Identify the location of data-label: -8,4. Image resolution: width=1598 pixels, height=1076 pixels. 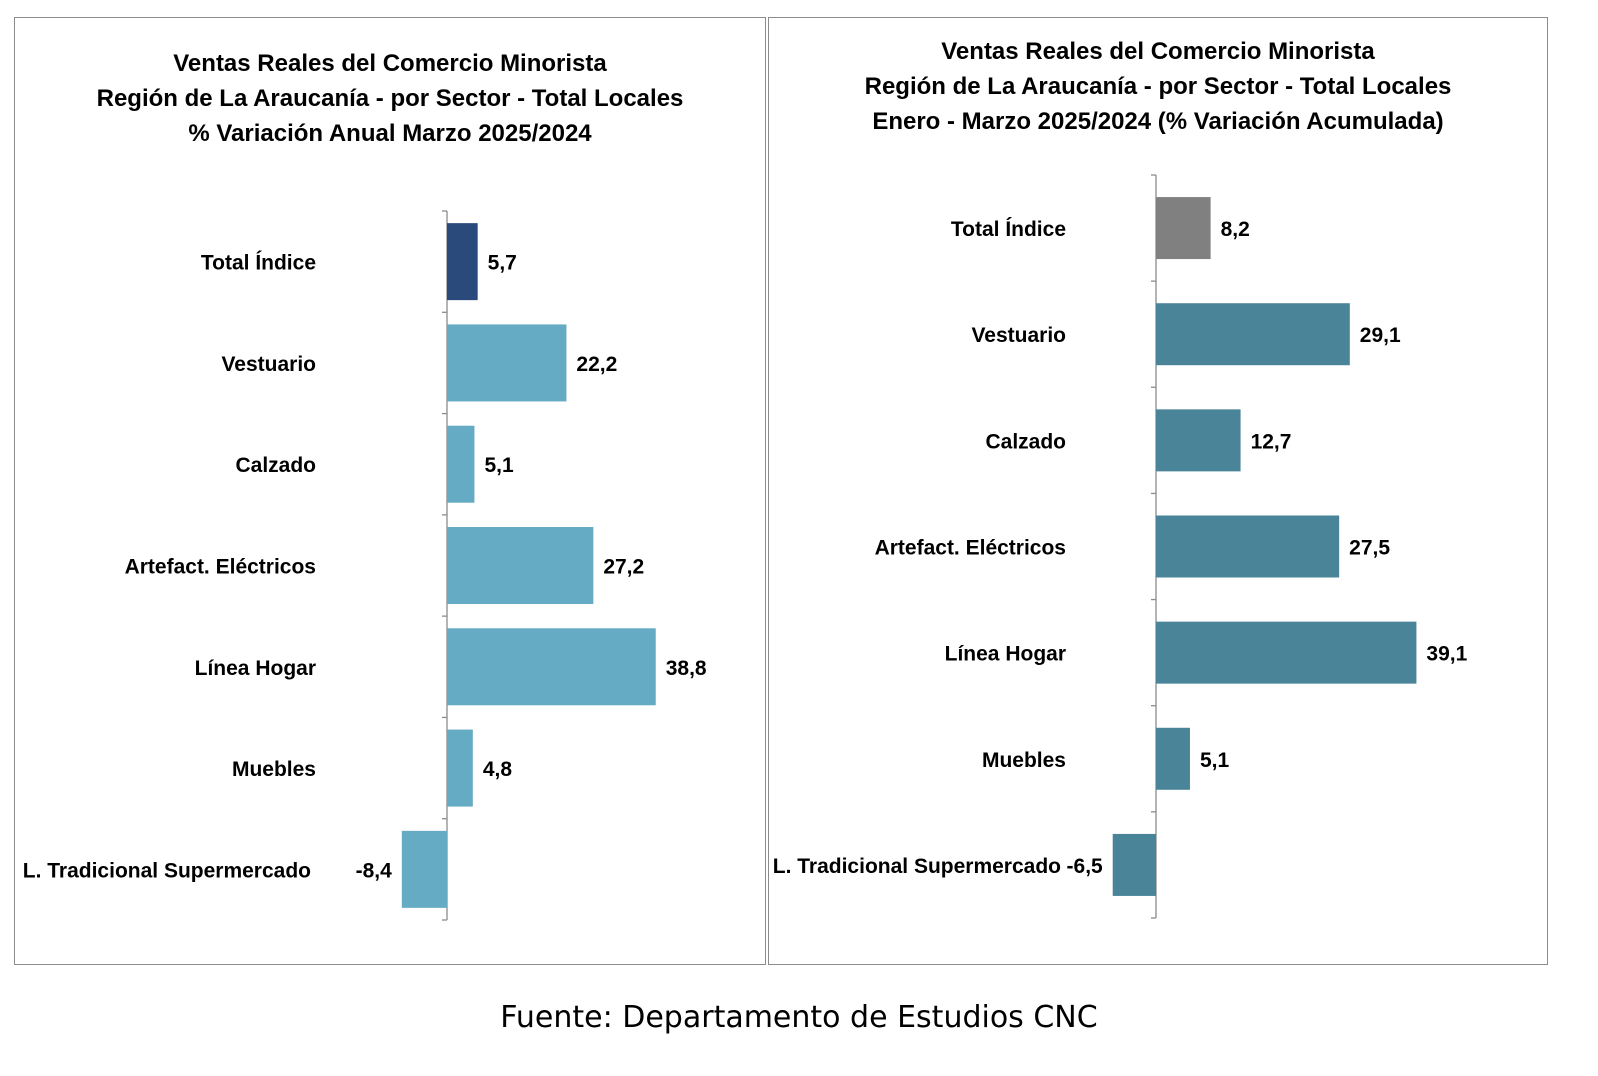
(374, 870).